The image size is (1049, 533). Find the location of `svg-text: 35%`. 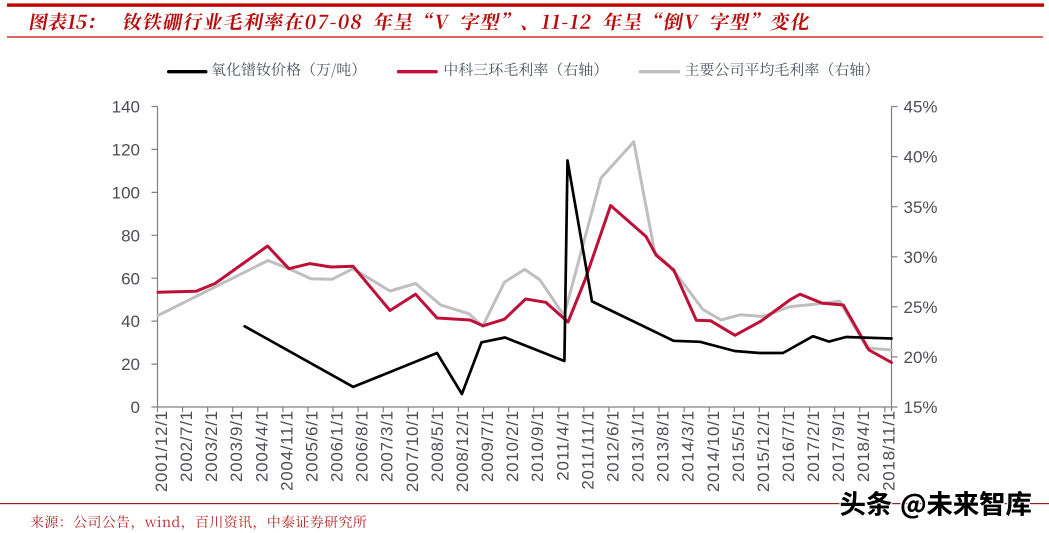

svg-text: 35% is located at coordinates (921, 207).